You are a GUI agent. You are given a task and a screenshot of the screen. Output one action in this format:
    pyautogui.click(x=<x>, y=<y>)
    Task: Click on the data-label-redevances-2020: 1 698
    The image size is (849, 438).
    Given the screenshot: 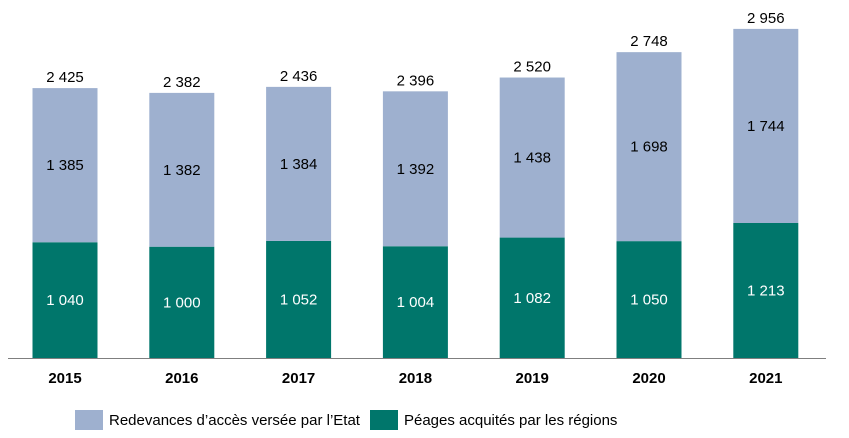 What is the action you would take?
    pyautogui.click(x=649, y=147)
    